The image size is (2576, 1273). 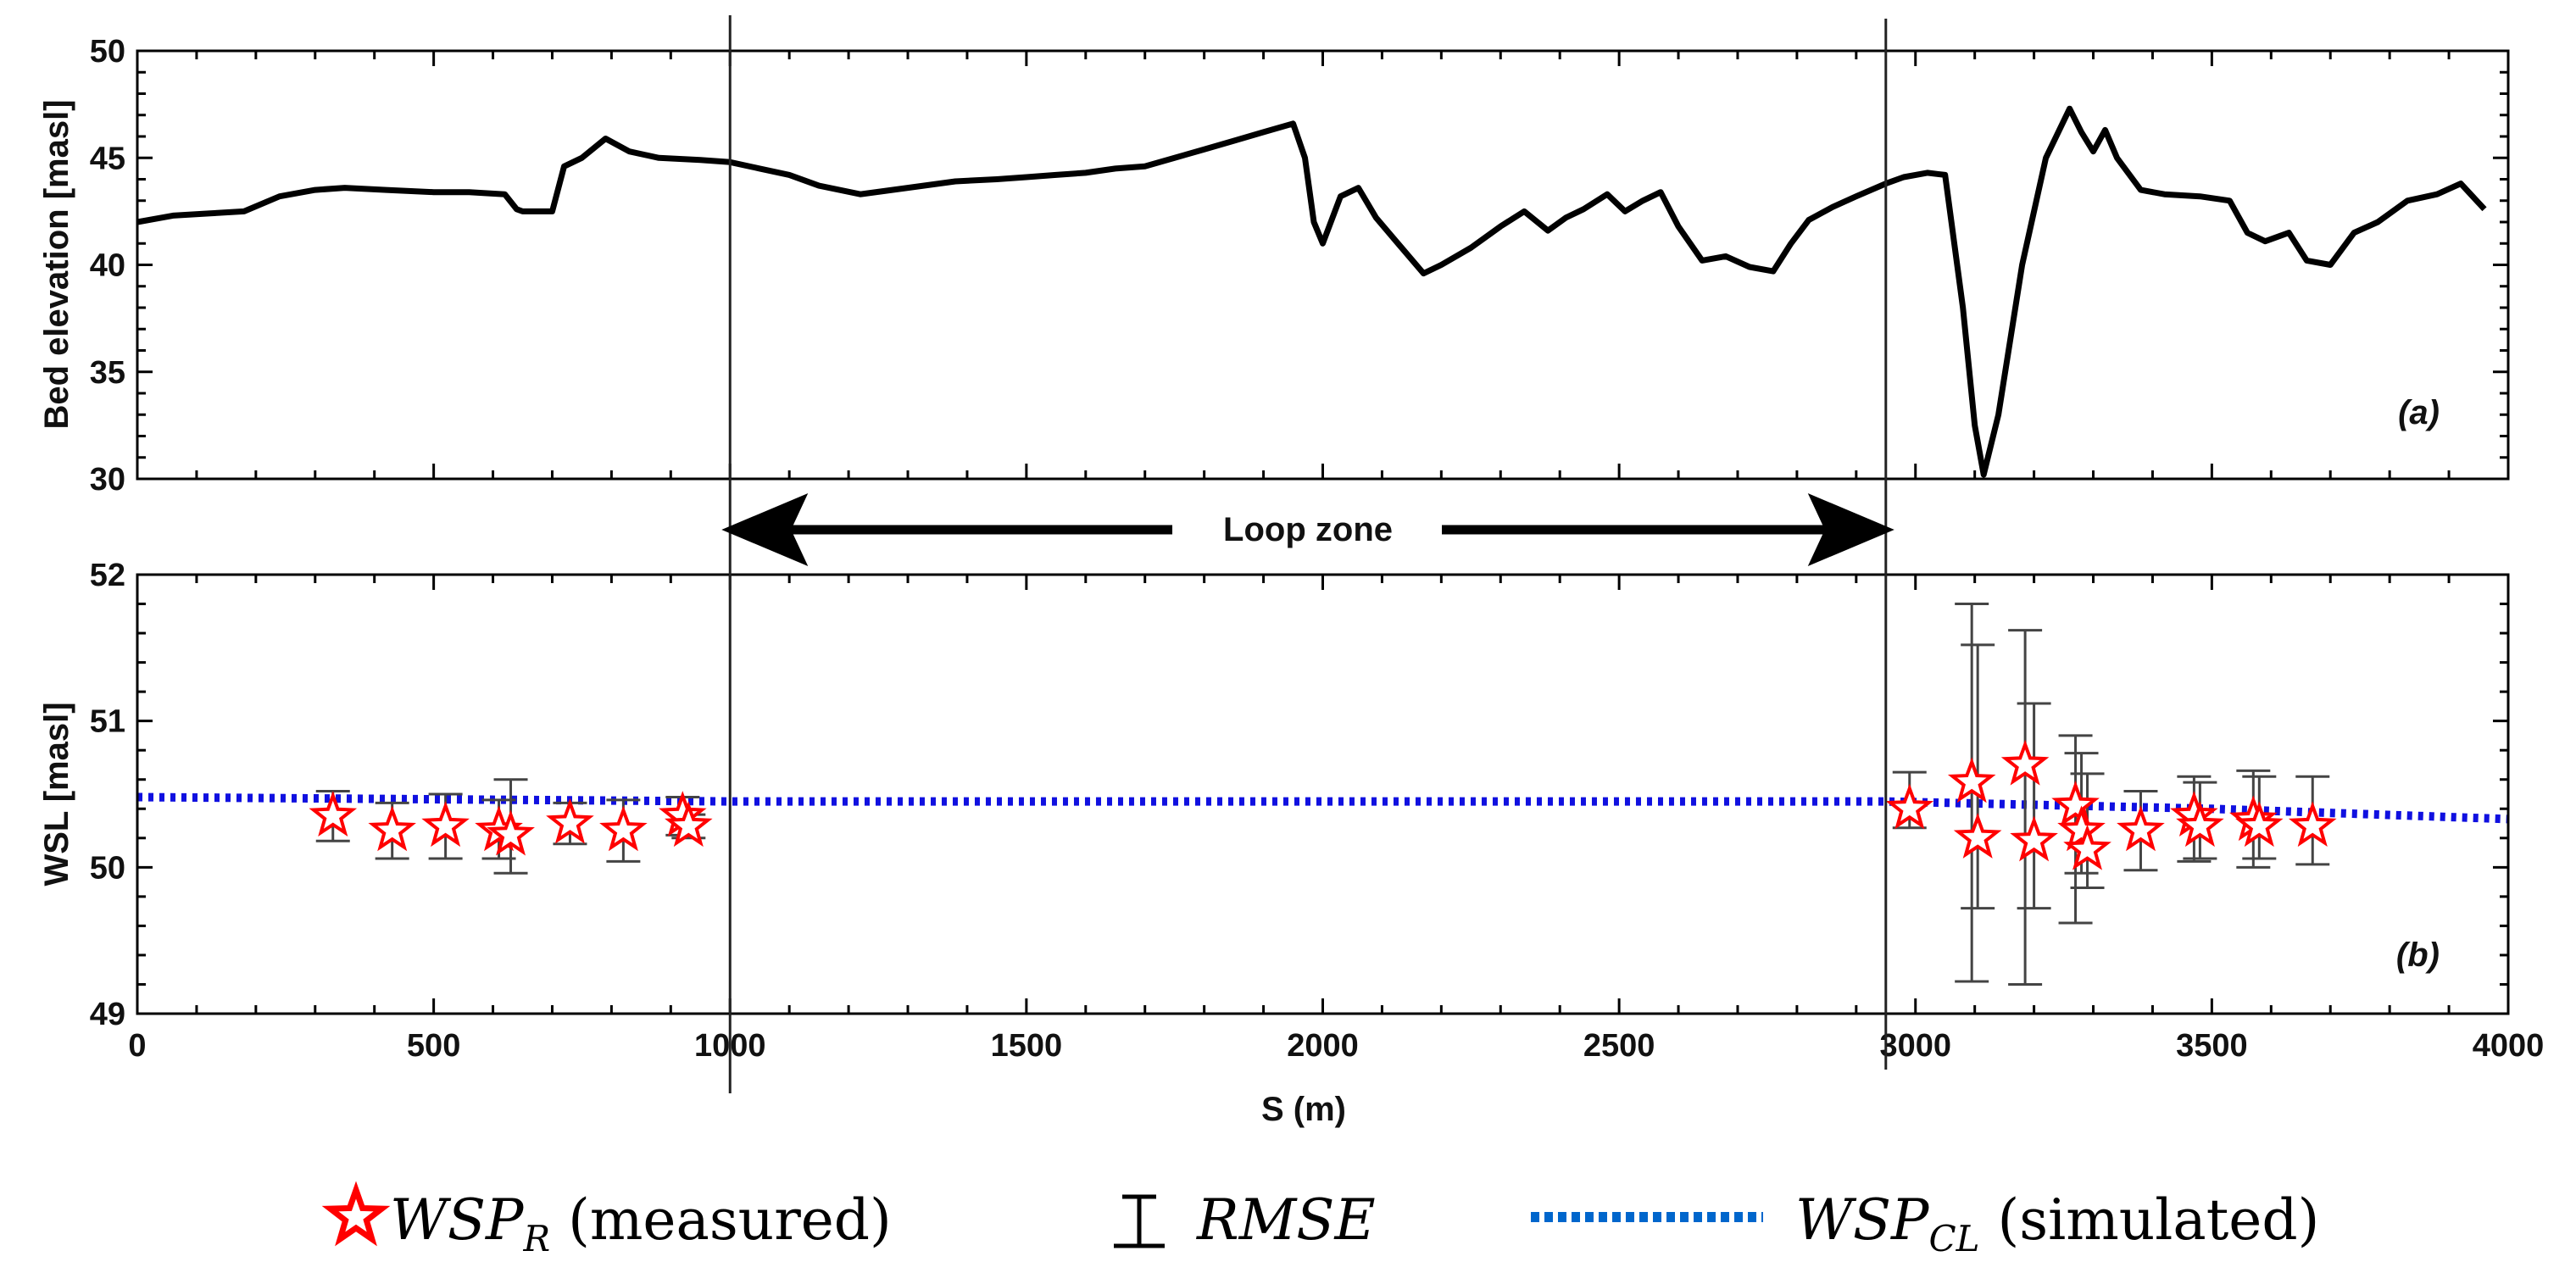 I want to click on loop-zone-label: Loop zone, so click(x=1308, y=529).